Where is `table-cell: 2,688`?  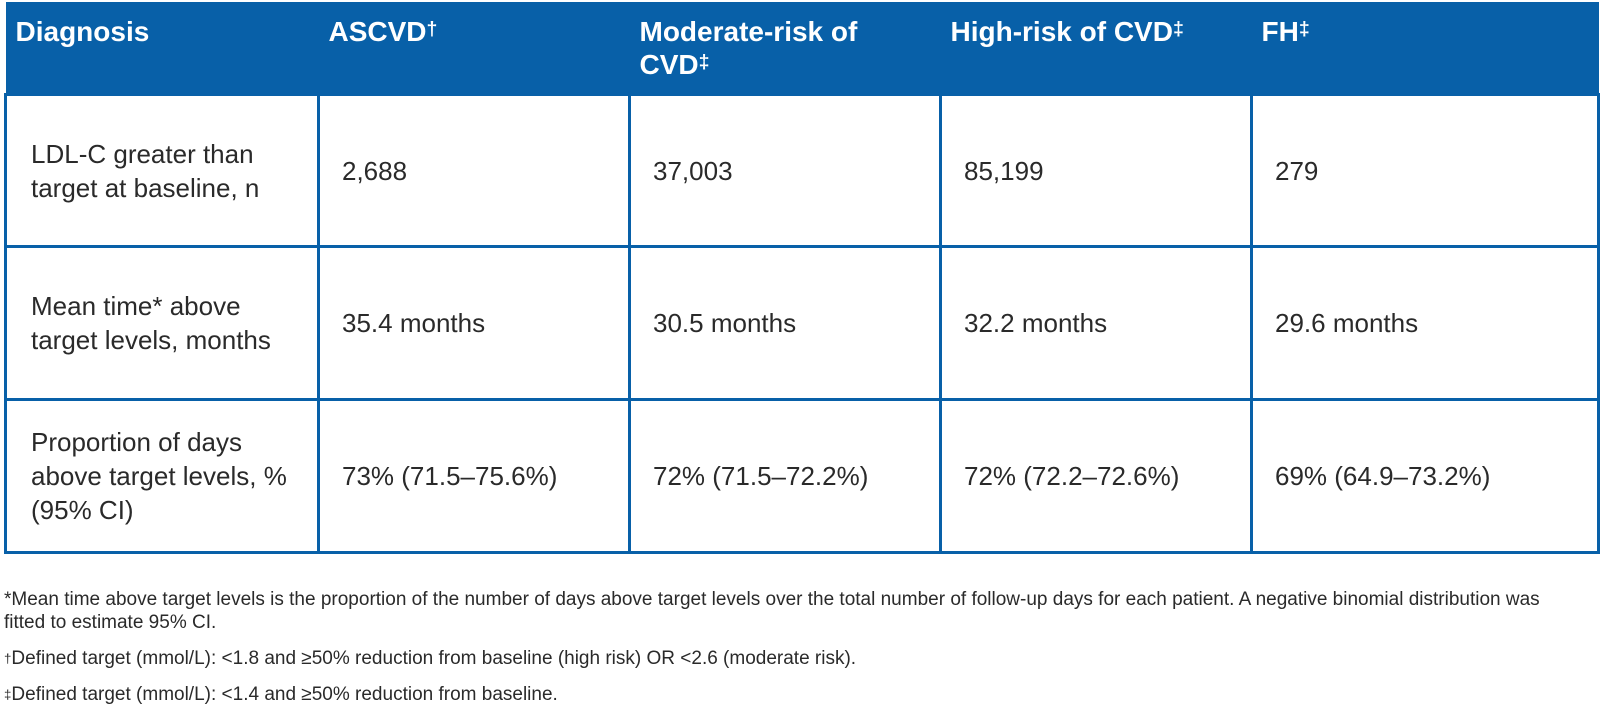
table-cell: 2,688 is located at coordinates (474, 170).